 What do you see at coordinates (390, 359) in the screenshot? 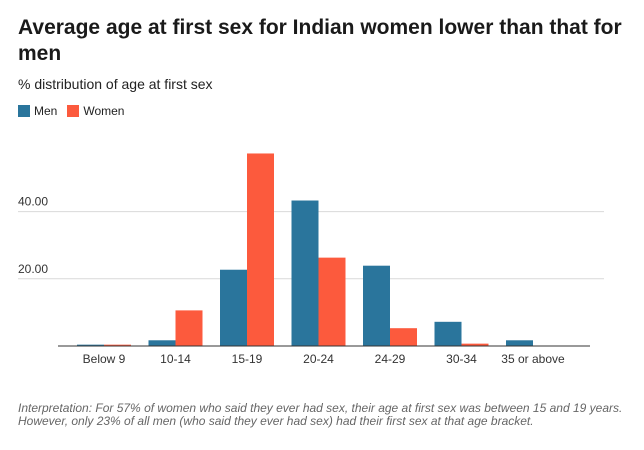
I see `x-tick-label: 24-29` at bounding box center [390, 359].